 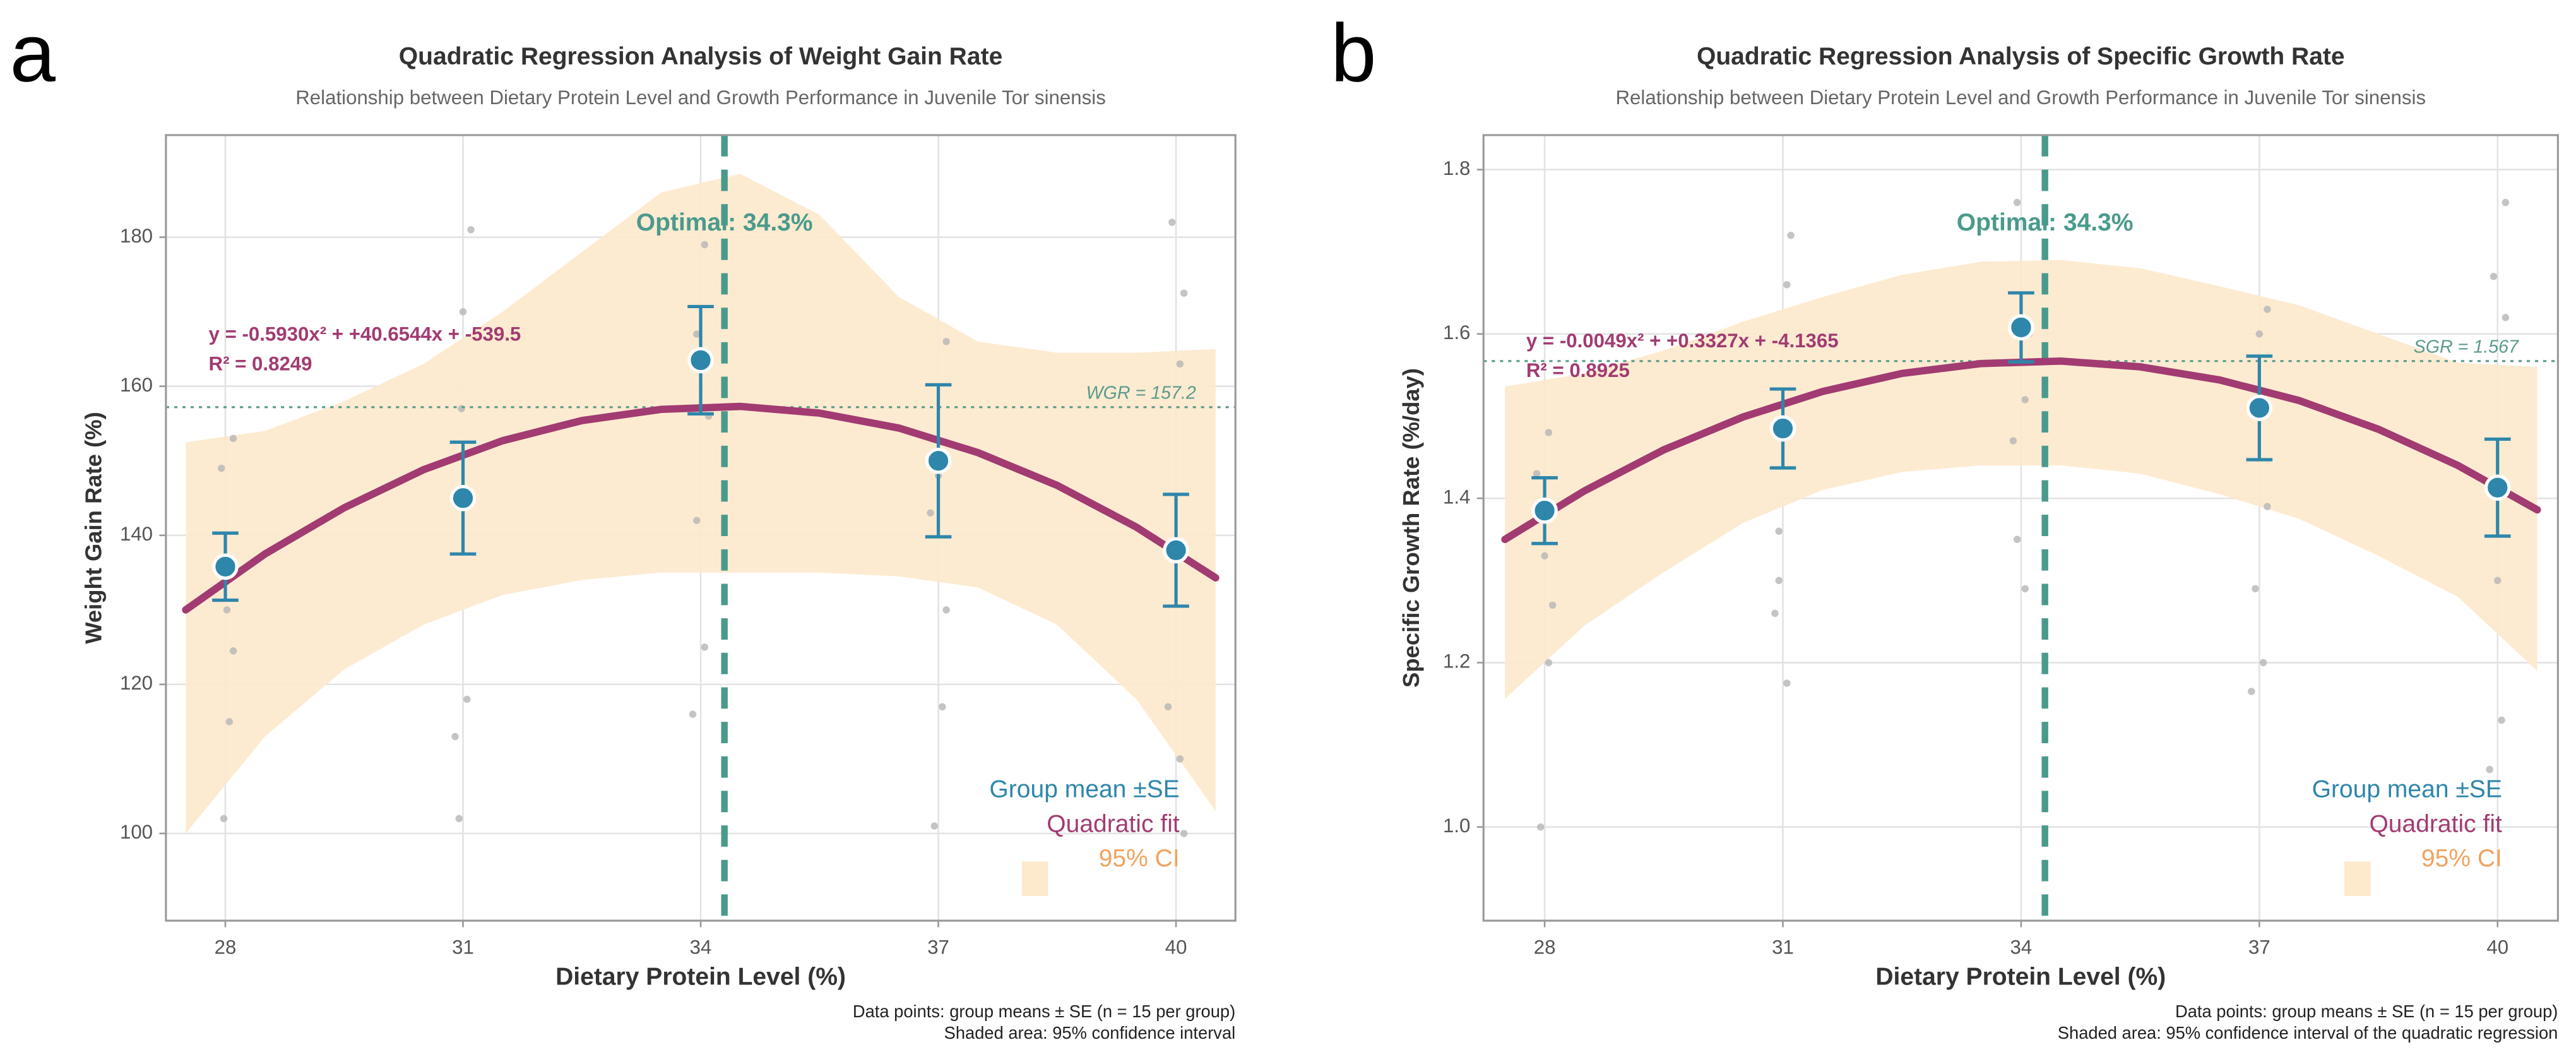 I want to click on y-tick-label: 1.6, so click(x=1456, y=332).